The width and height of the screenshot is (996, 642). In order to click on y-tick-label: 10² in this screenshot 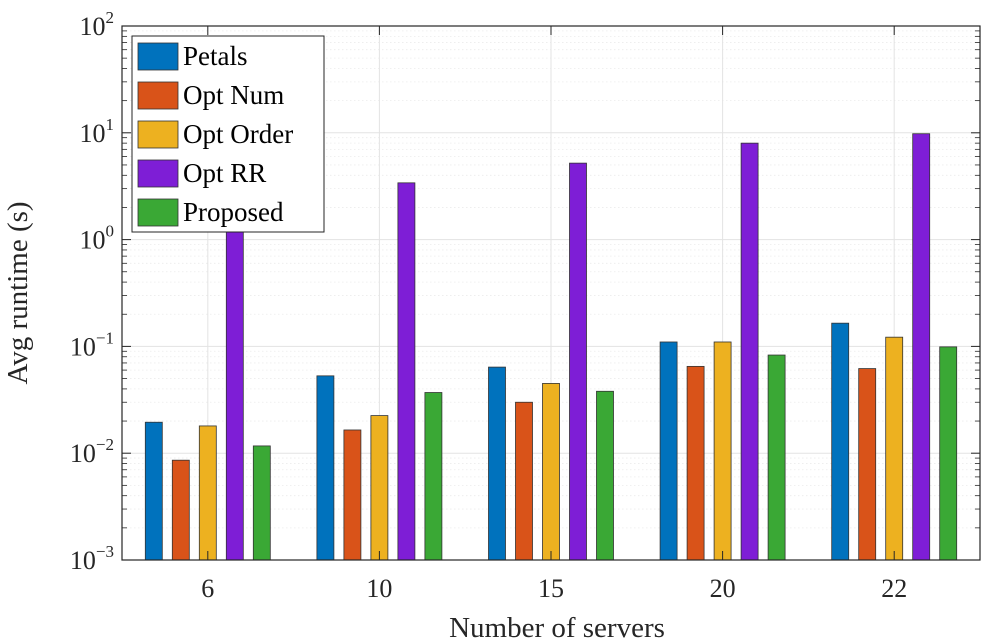, I will do `click(97, 24)`.